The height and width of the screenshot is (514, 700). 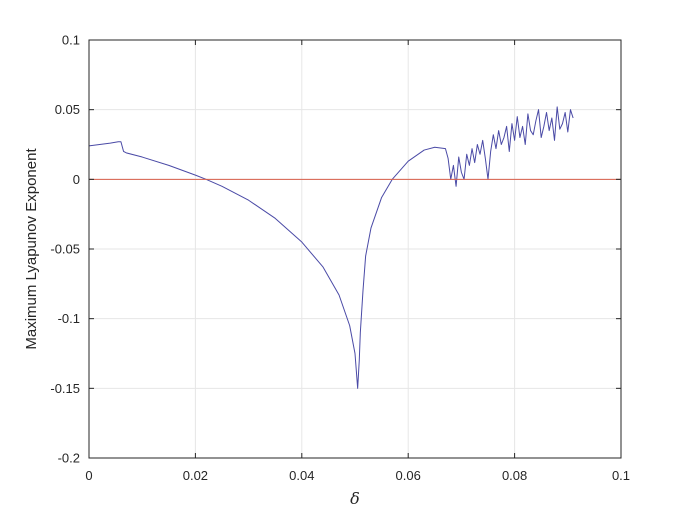 I want to click on y-tick-label: -0.1, so click(x=69, y=318).